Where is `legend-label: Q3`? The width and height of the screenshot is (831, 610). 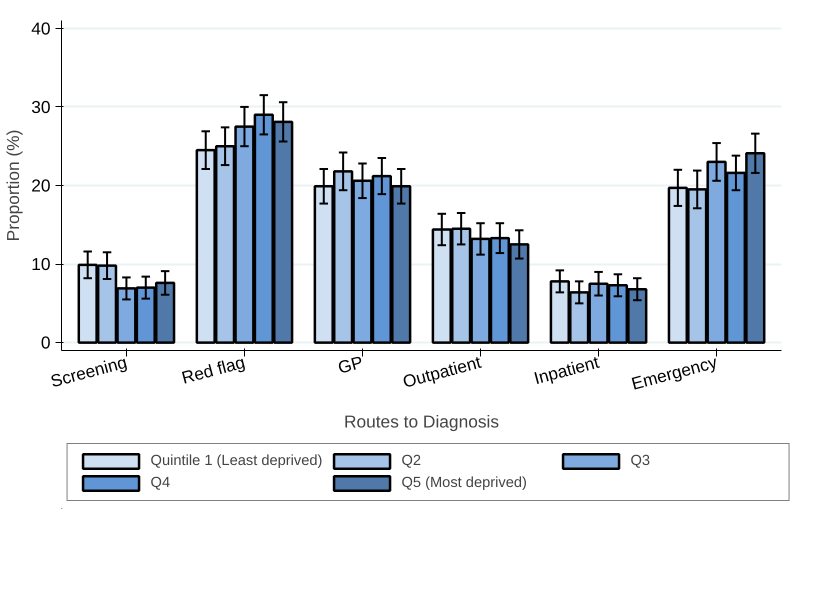
legend-label: Q3 is located at coordinates (641, 460).